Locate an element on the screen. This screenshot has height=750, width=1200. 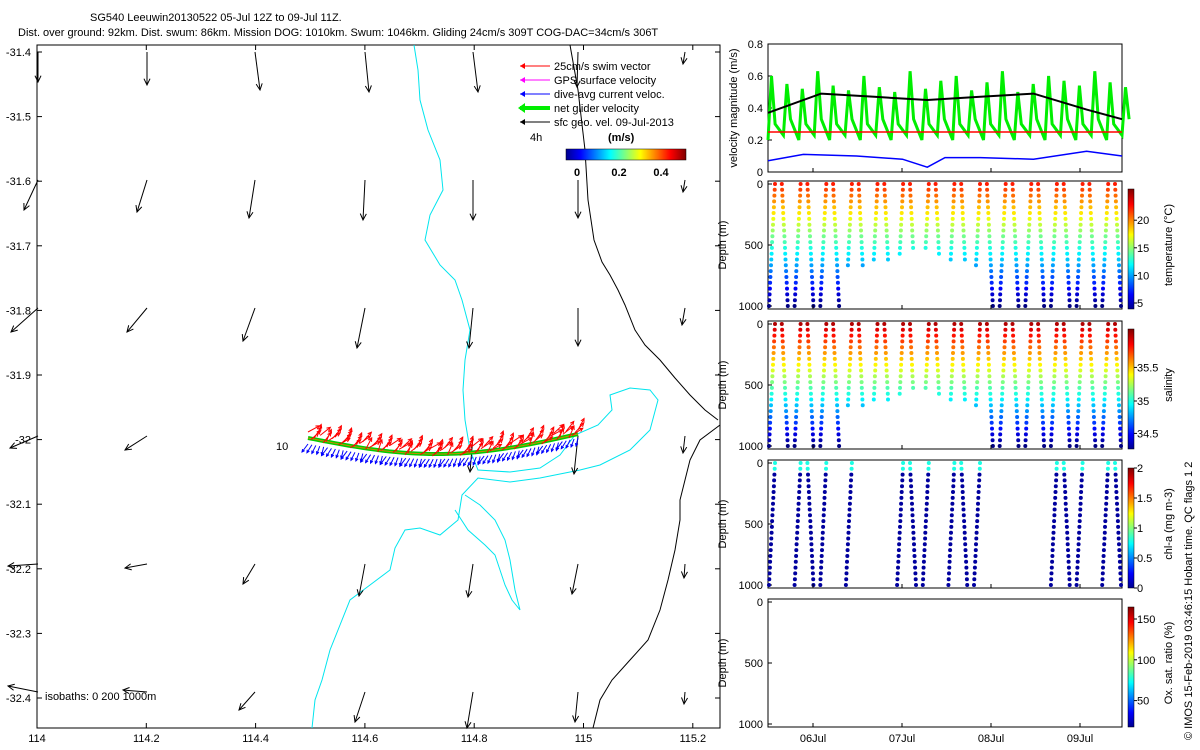
temperature-ytick-label: 1000 is located at coordinates (751, 307).